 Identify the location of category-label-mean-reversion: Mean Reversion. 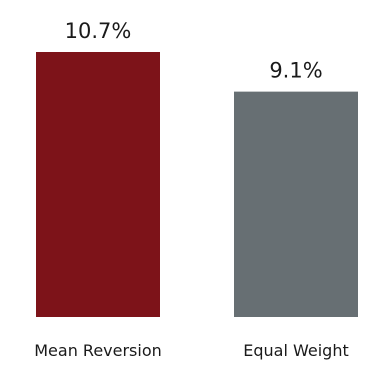
(98, 350).